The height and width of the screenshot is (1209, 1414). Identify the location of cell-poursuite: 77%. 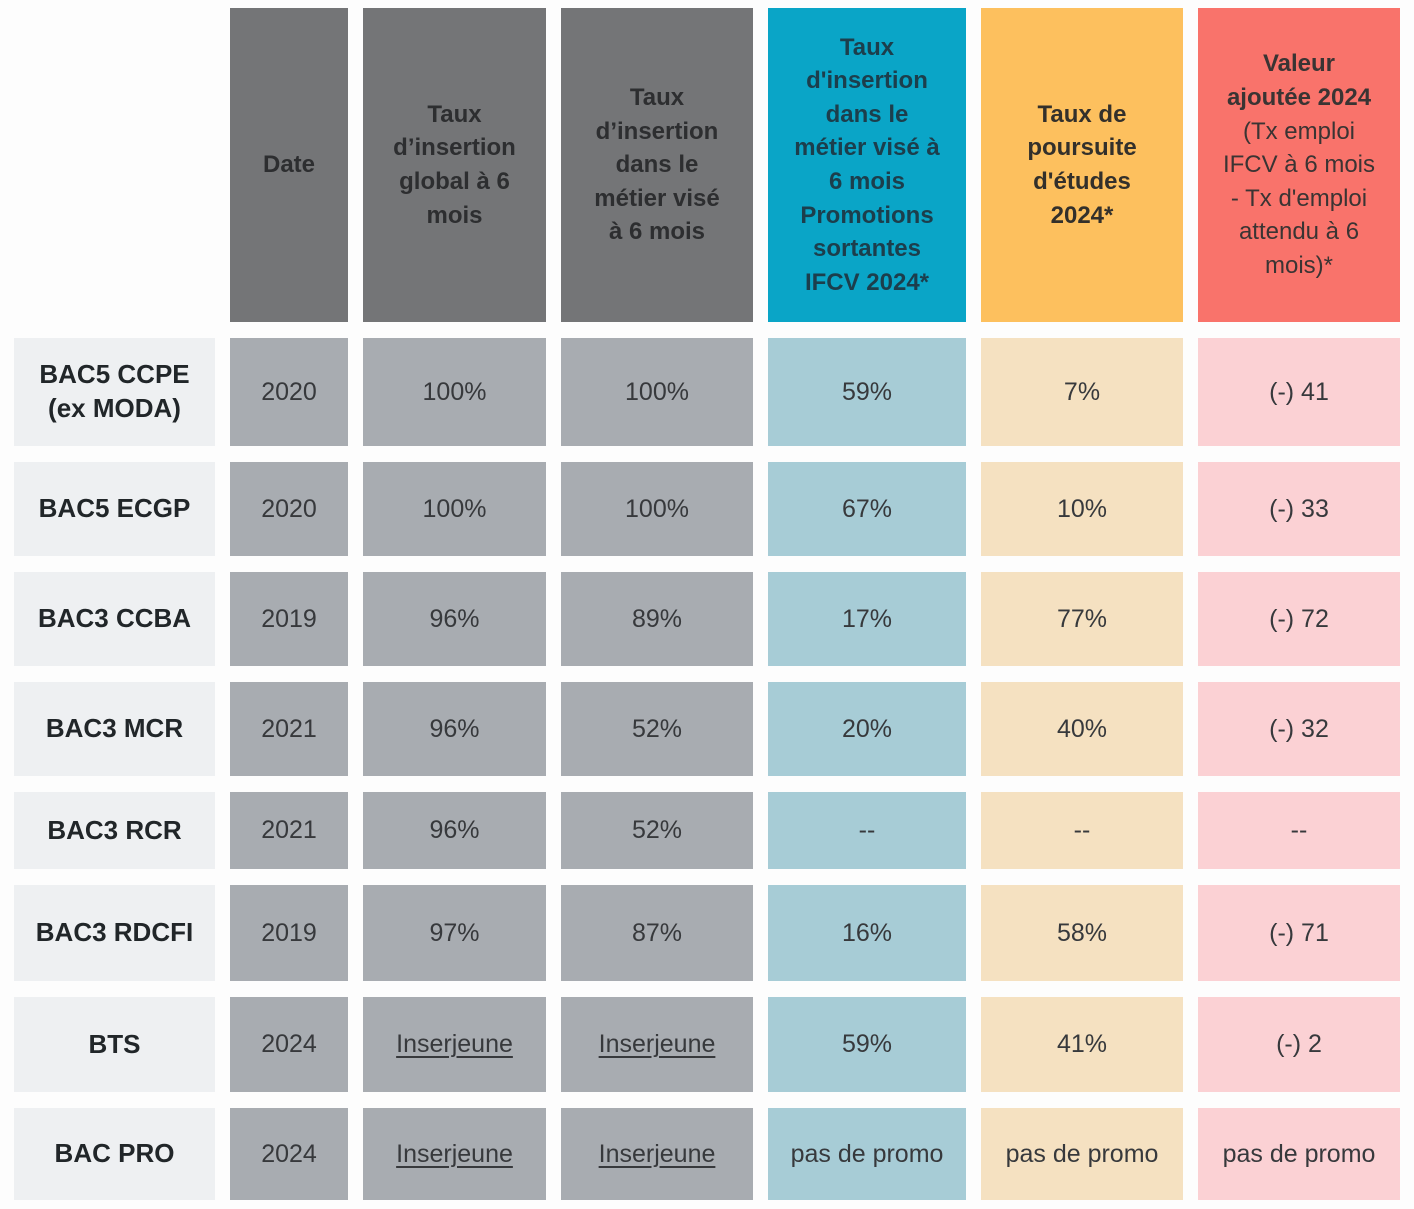
(1082, 619).